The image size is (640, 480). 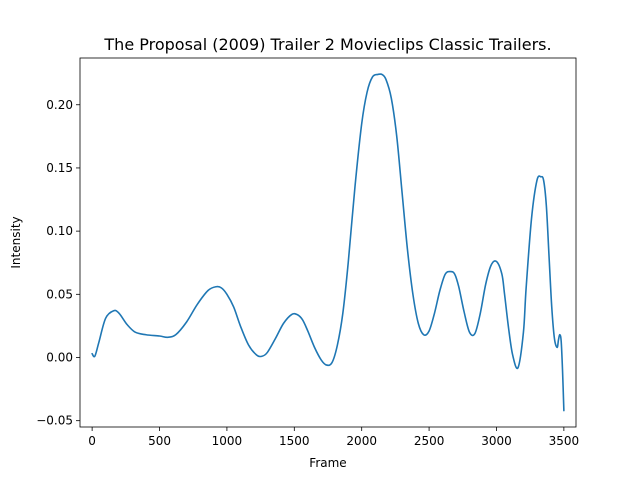 What do you see at coordinates (564, 441) in the screenshot?
I see `x-tick-label: 3500` at bounding box center [564, 441].